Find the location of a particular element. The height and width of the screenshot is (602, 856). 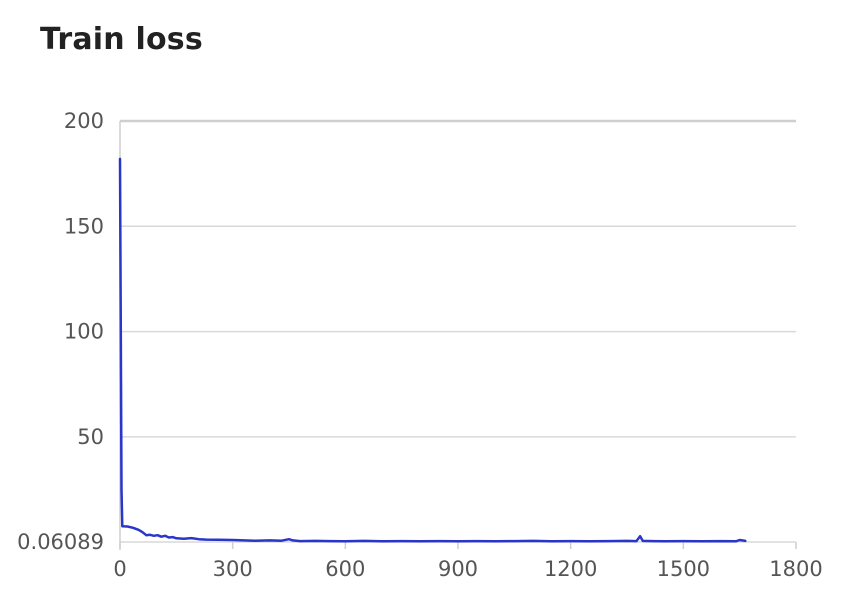

y-tick-label: 200 is located at coordinates (84, 121).